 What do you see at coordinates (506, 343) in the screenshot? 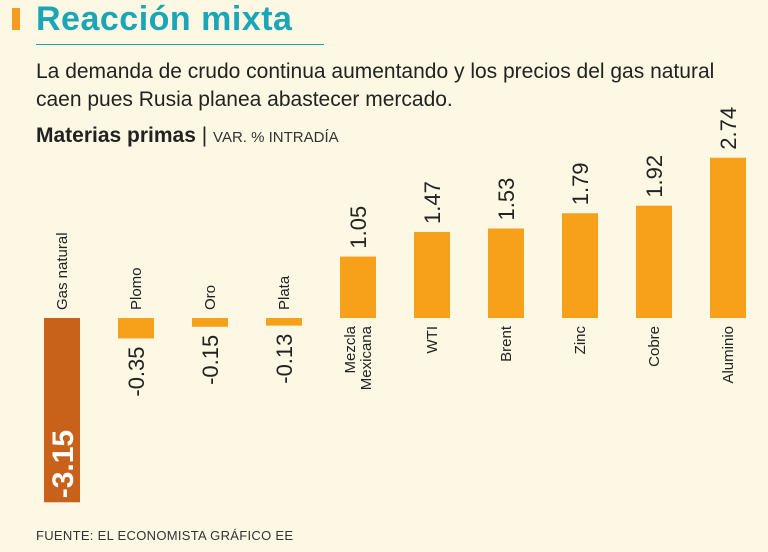
I see `category-label-brent: Brent` at bounding box center [506, 343].